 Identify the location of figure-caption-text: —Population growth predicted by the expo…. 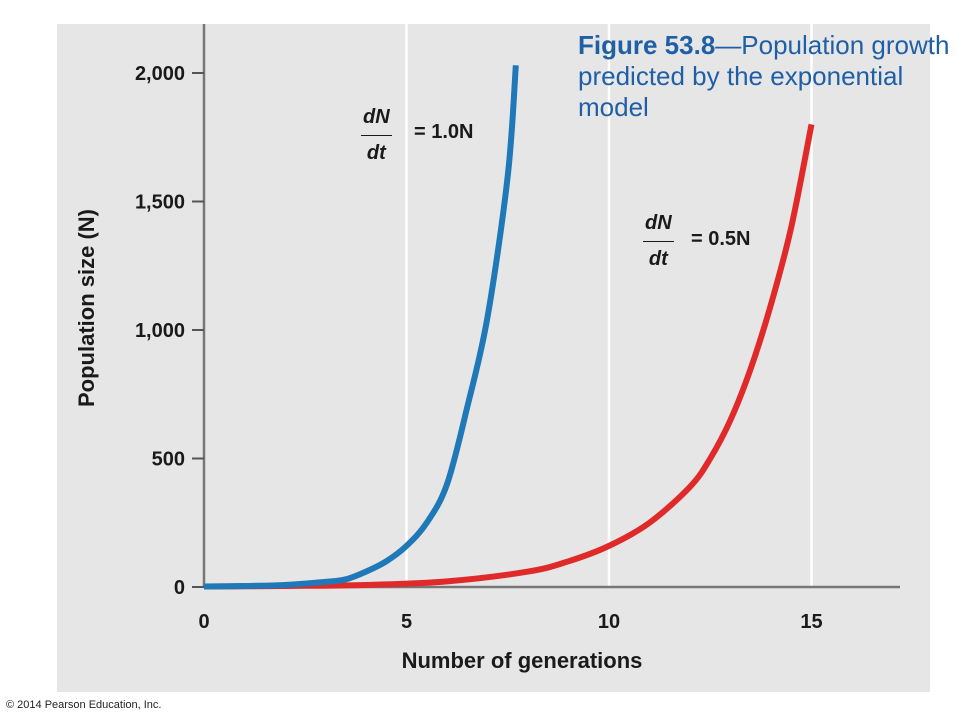
(764, 76).